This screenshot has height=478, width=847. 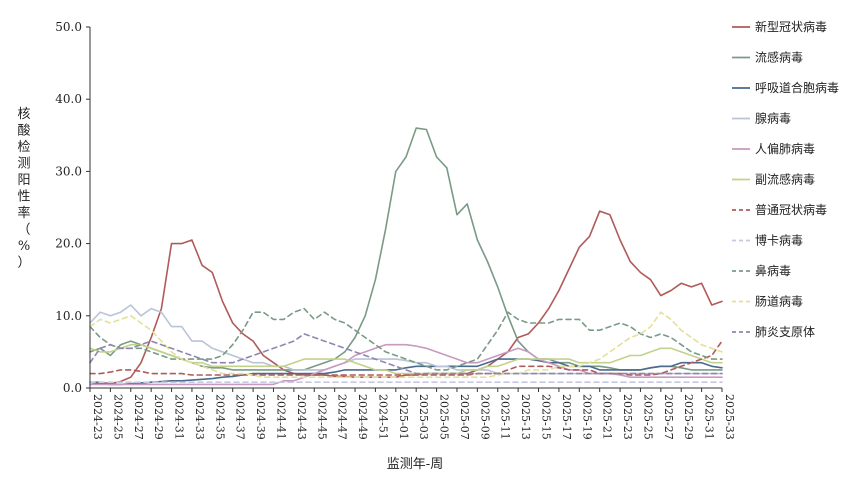 What do you see at coordinates (423, 417) in the screenshot?
I see `x-tick-label: 2025-03` at bounding box center [423, 417].